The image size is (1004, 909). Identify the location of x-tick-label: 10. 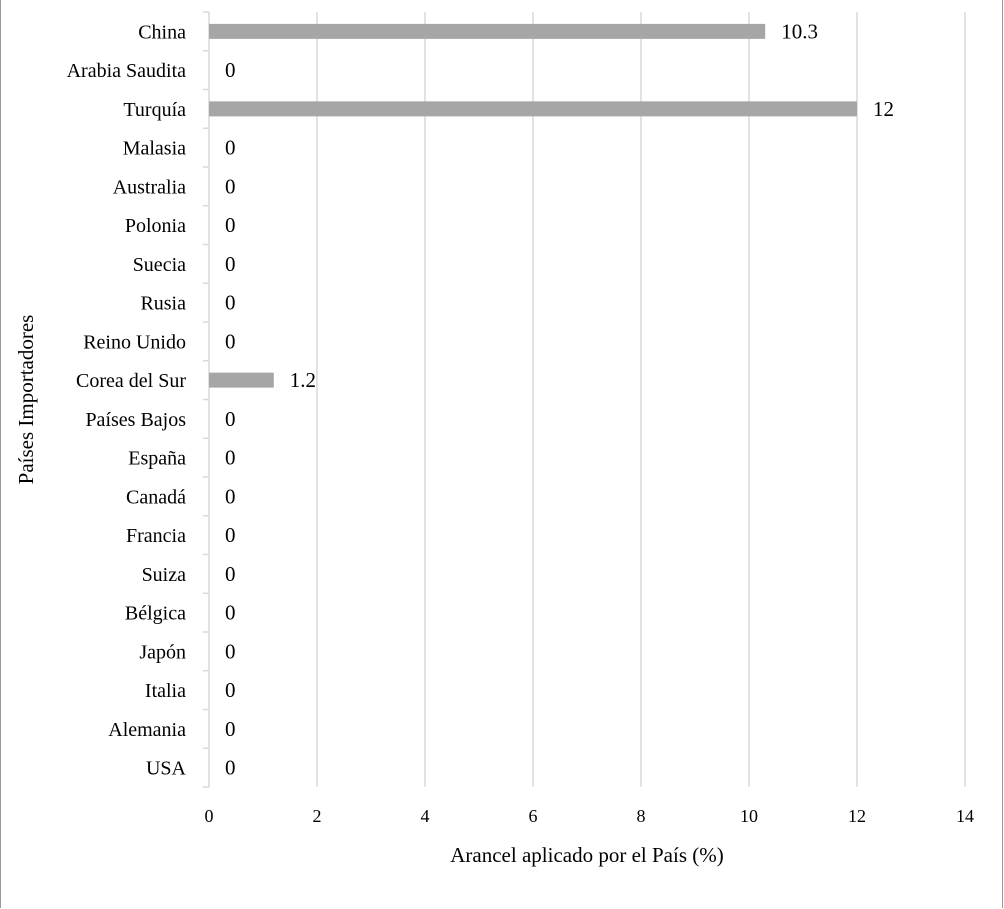
(749, 816).